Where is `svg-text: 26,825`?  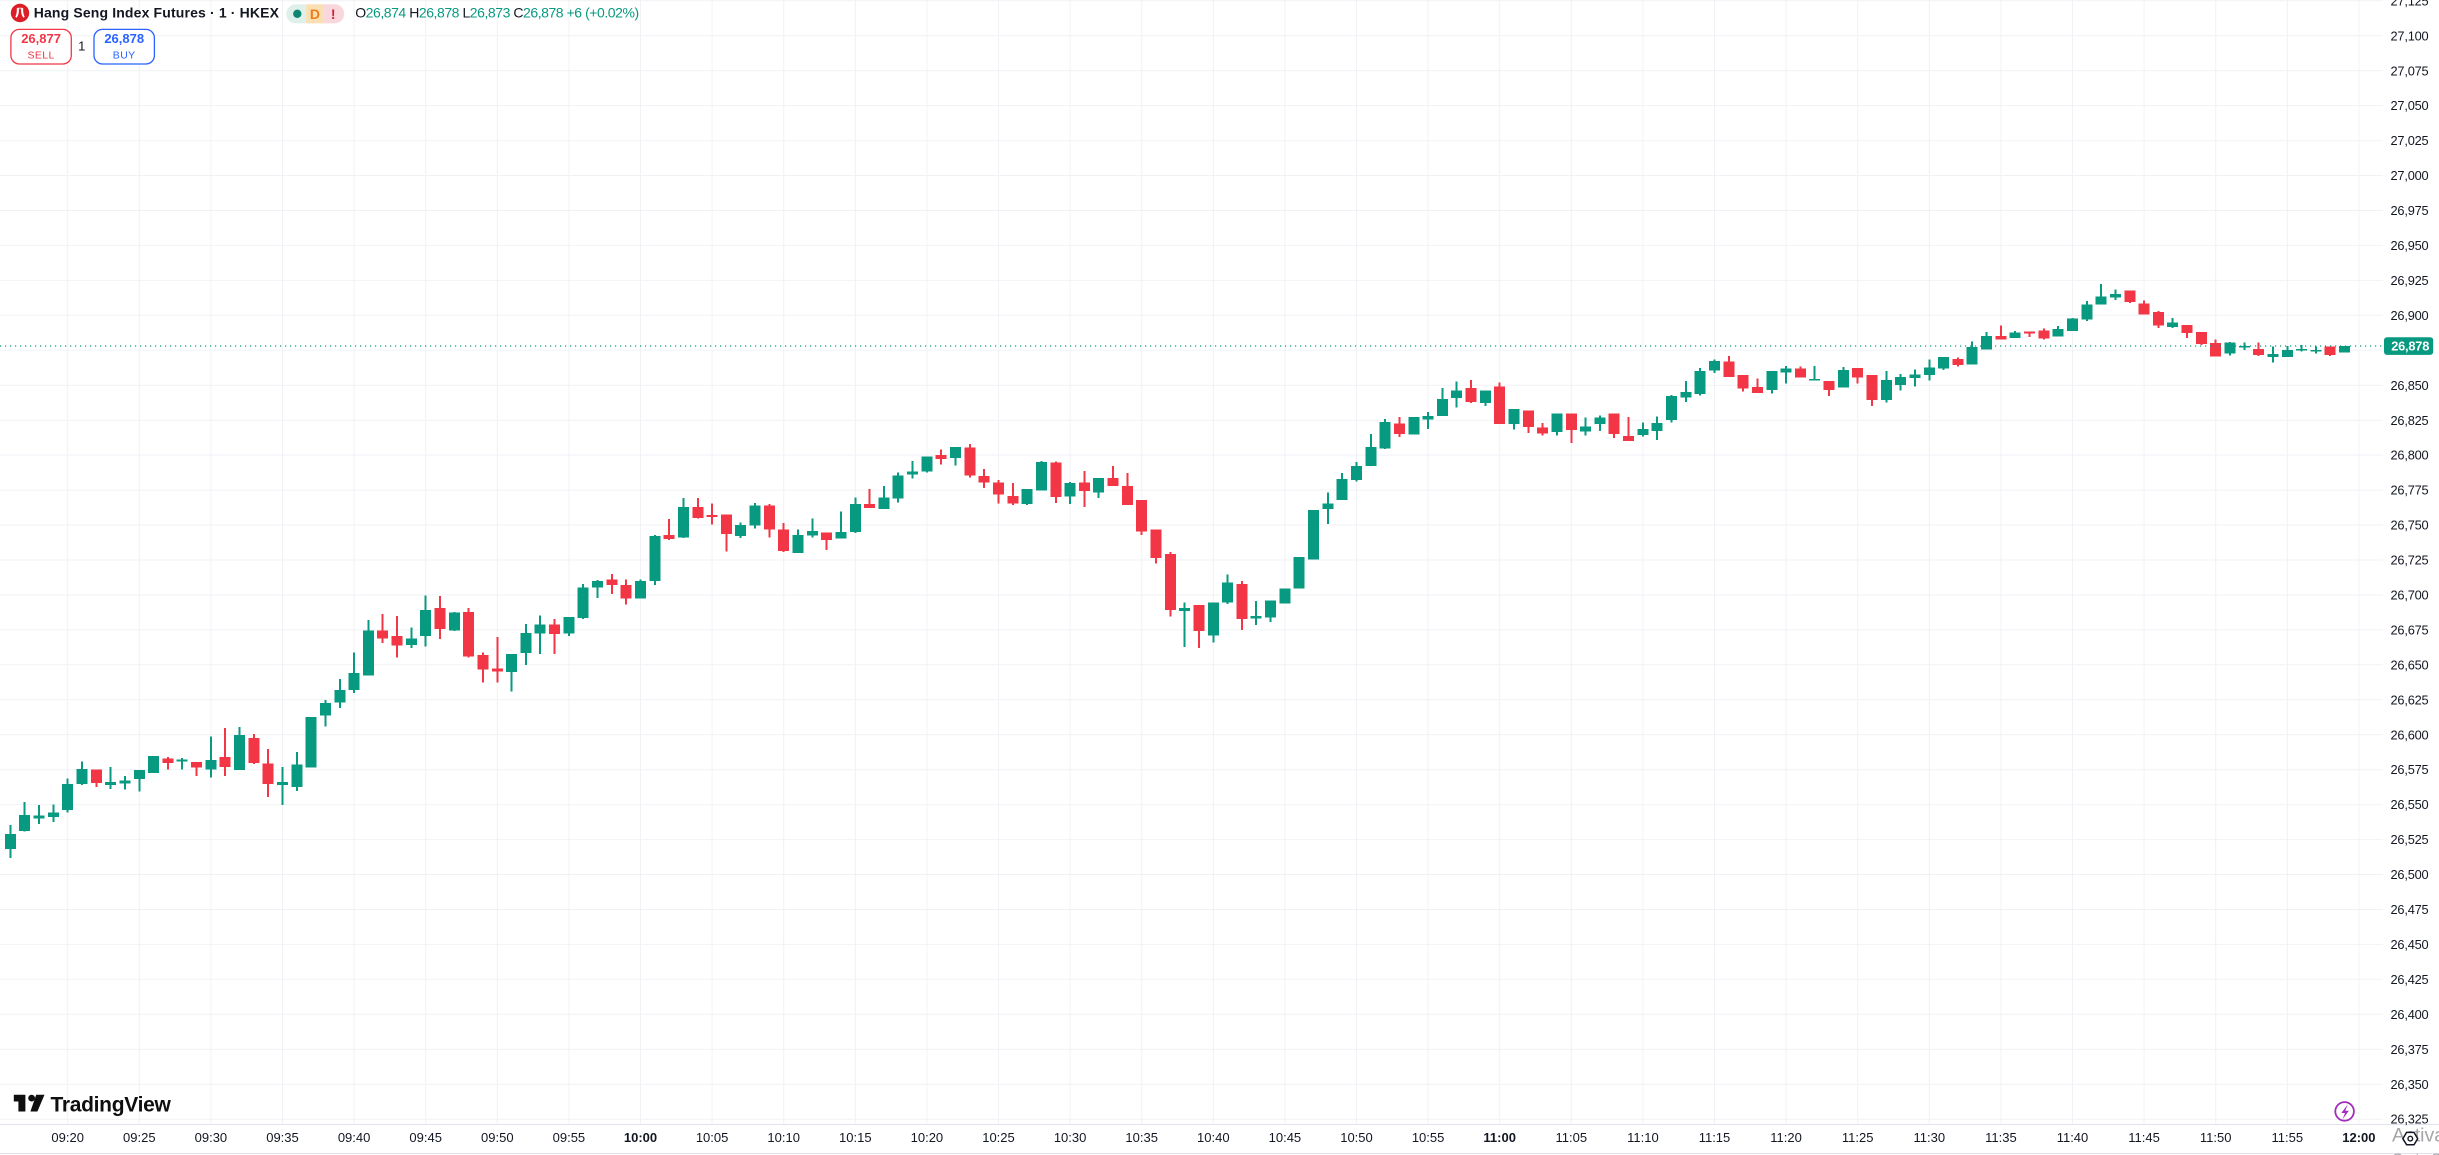 svg-text: 26,825 is located at coordinates (2410, 420).